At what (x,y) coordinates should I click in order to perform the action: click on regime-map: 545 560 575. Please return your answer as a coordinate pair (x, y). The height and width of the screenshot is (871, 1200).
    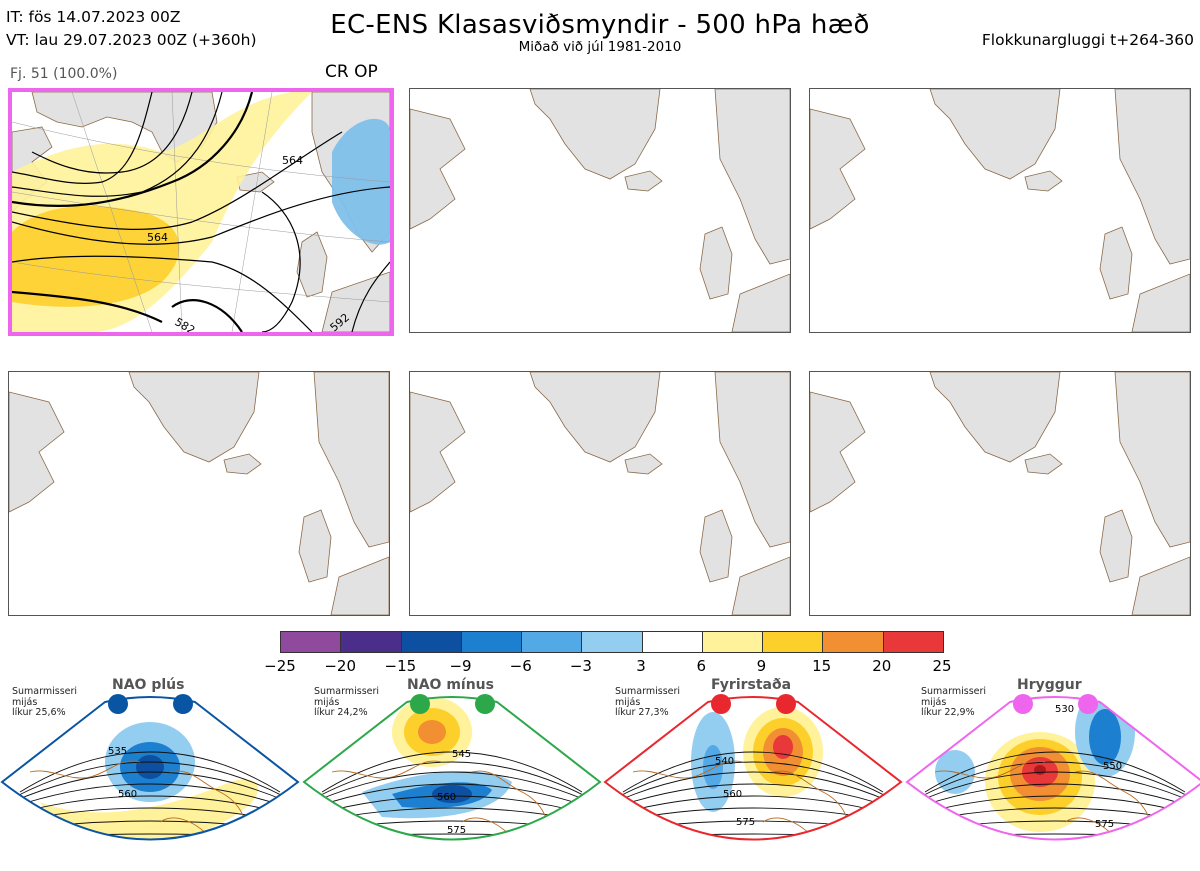
    Looking at the image, I should click on (452, 767).